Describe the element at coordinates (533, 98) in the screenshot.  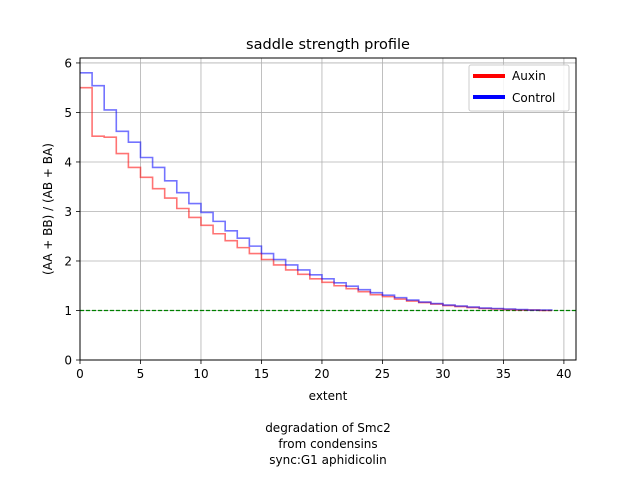
I see `legend-label-control: Control` at that location.